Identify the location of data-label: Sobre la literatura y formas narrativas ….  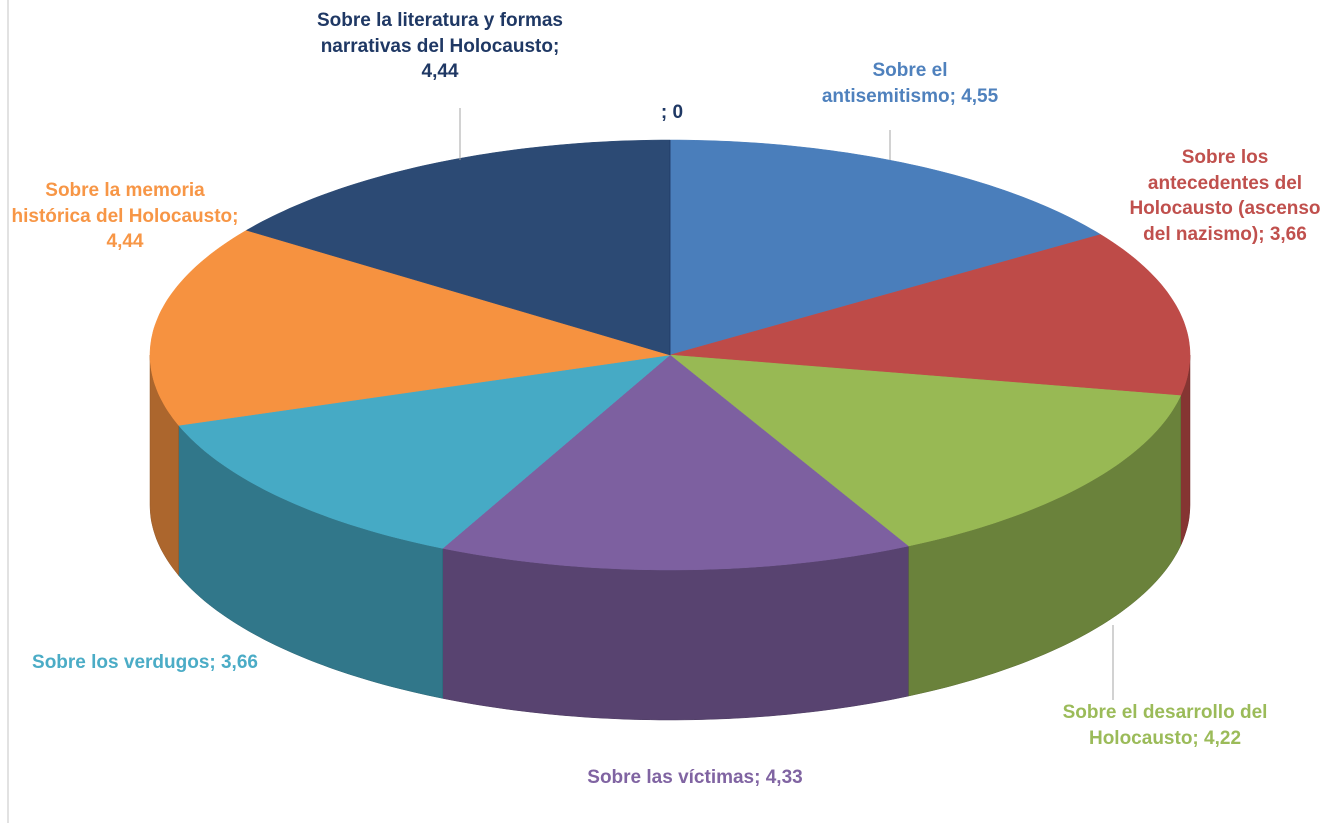
(440, 46).